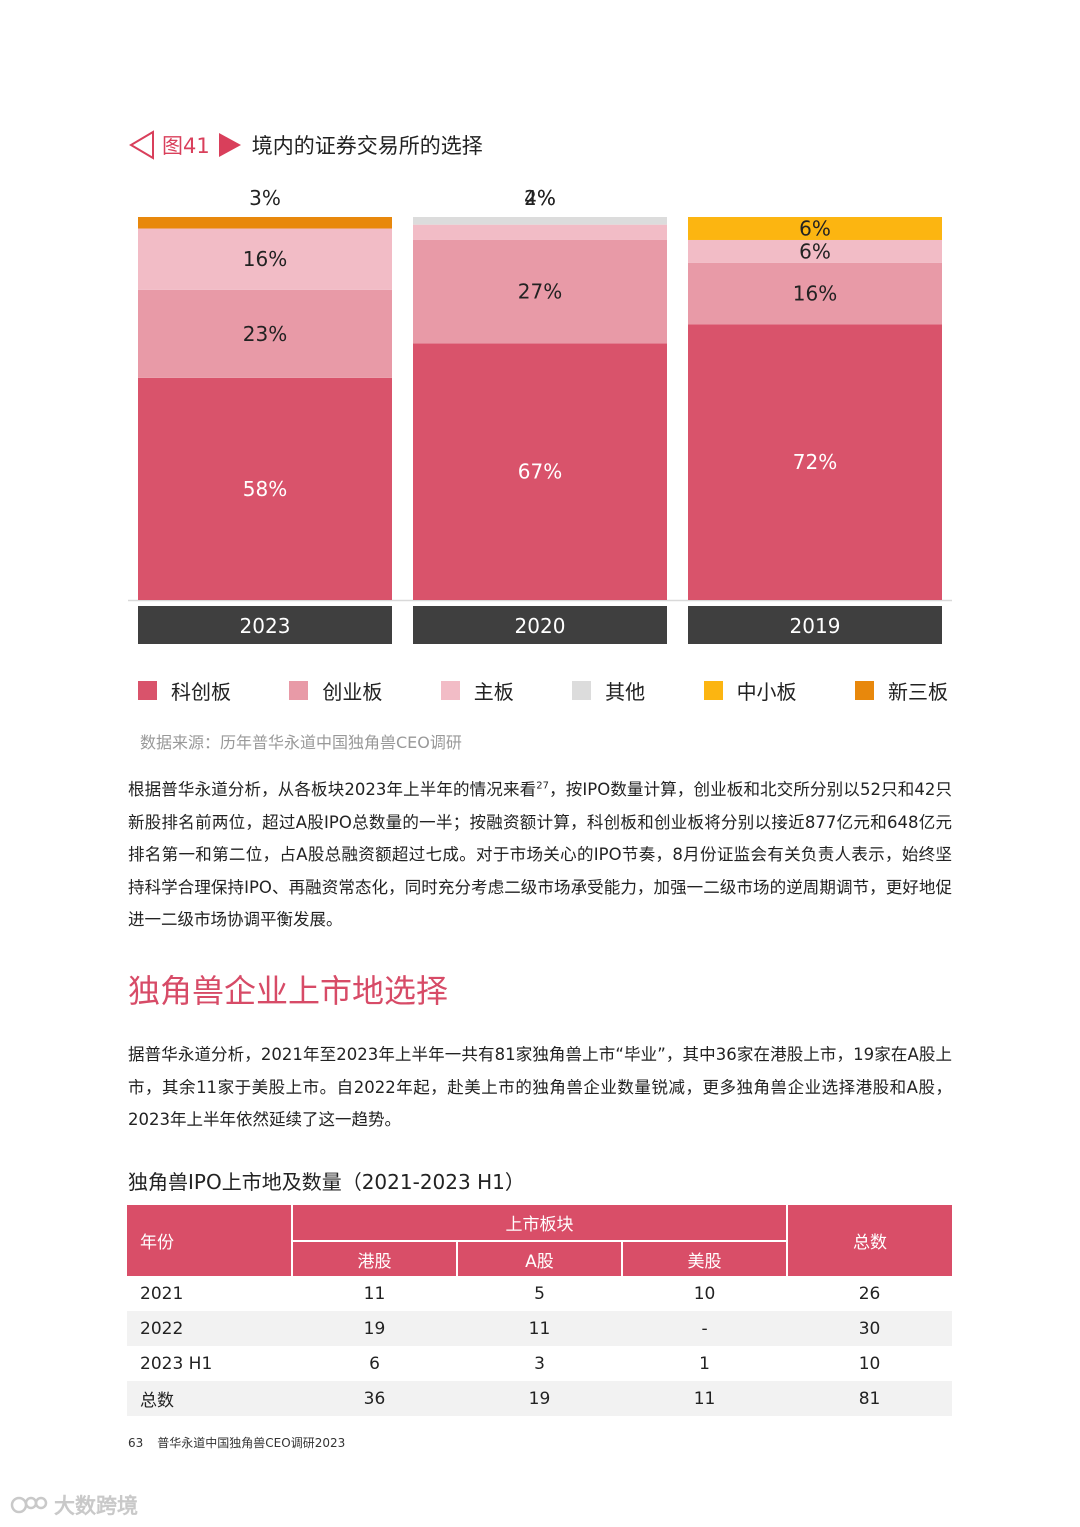 The width and height of the screenshot is (1080, 1527). Describe the element at coordinates (870, 1328) in the screenshot. I see `cell-total: 30` at that location.